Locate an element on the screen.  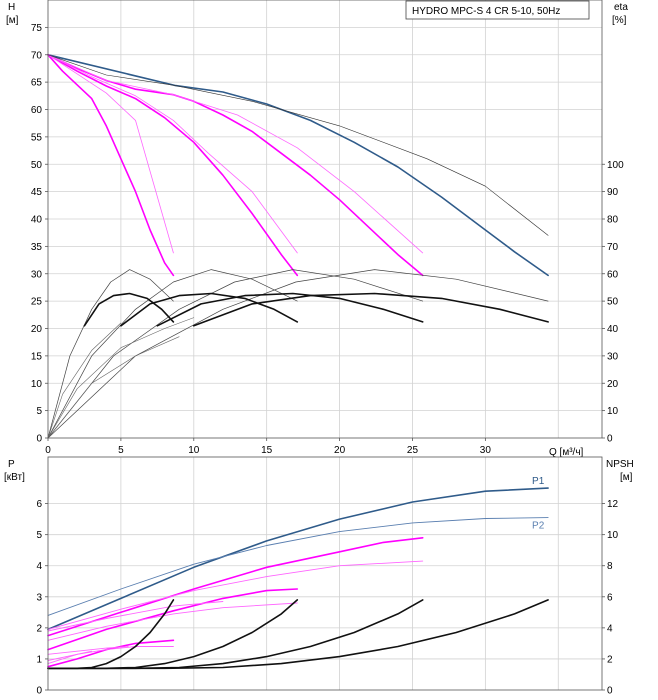
top-x-axis-title: Q [м³/ч] is located at coordinates (566, 452).